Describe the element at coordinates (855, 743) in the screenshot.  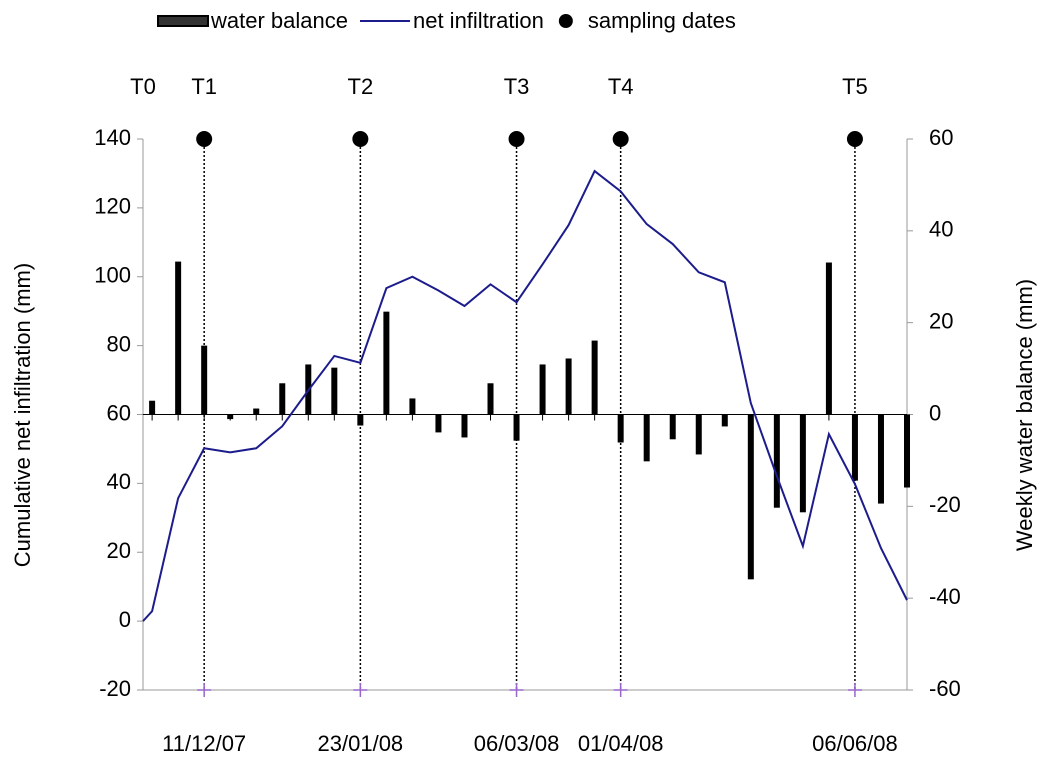
I see `x-tick-label: 06/06/08` at that location.